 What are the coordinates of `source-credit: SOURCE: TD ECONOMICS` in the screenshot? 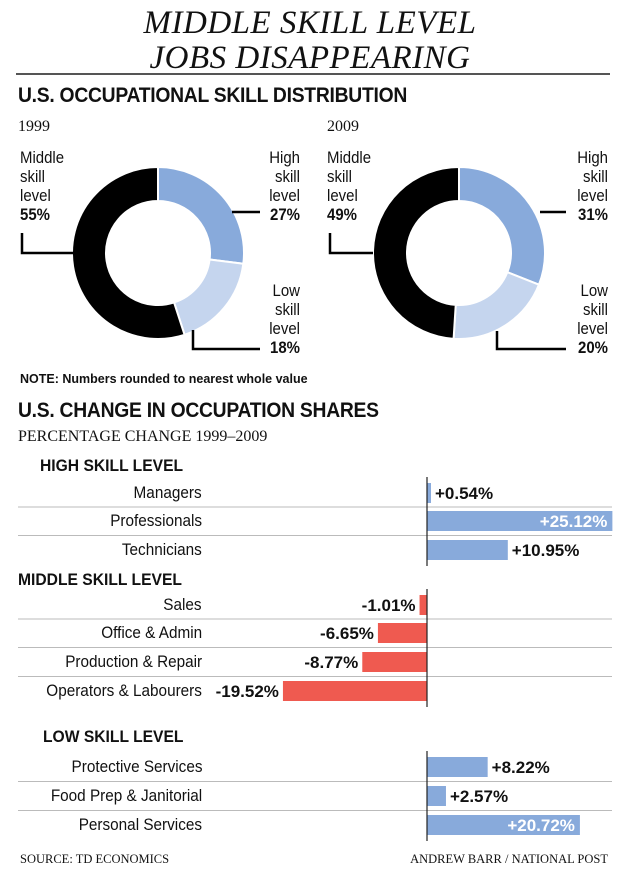 It's located at (95, 859).